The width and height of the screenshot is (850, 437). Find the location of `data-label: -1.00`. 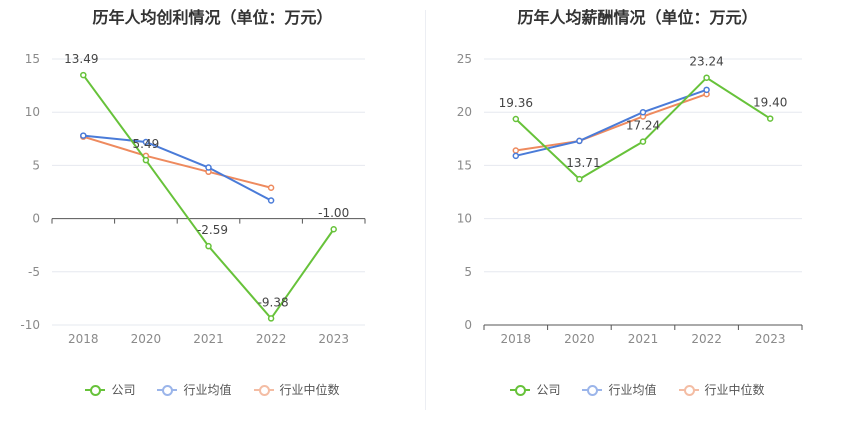

data-label: -1.00 is located at coordinates (333, 213).